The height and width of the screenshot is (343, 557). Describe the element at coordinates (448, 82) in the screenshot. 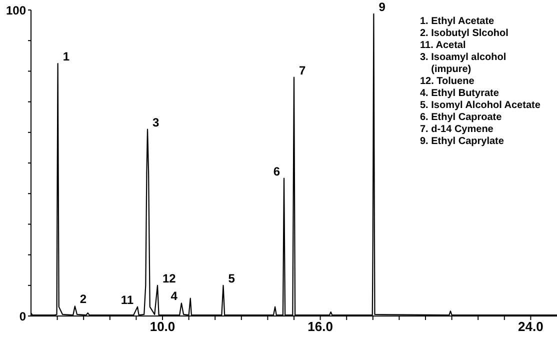

I see `annotation: 12. Toluene` at that location.